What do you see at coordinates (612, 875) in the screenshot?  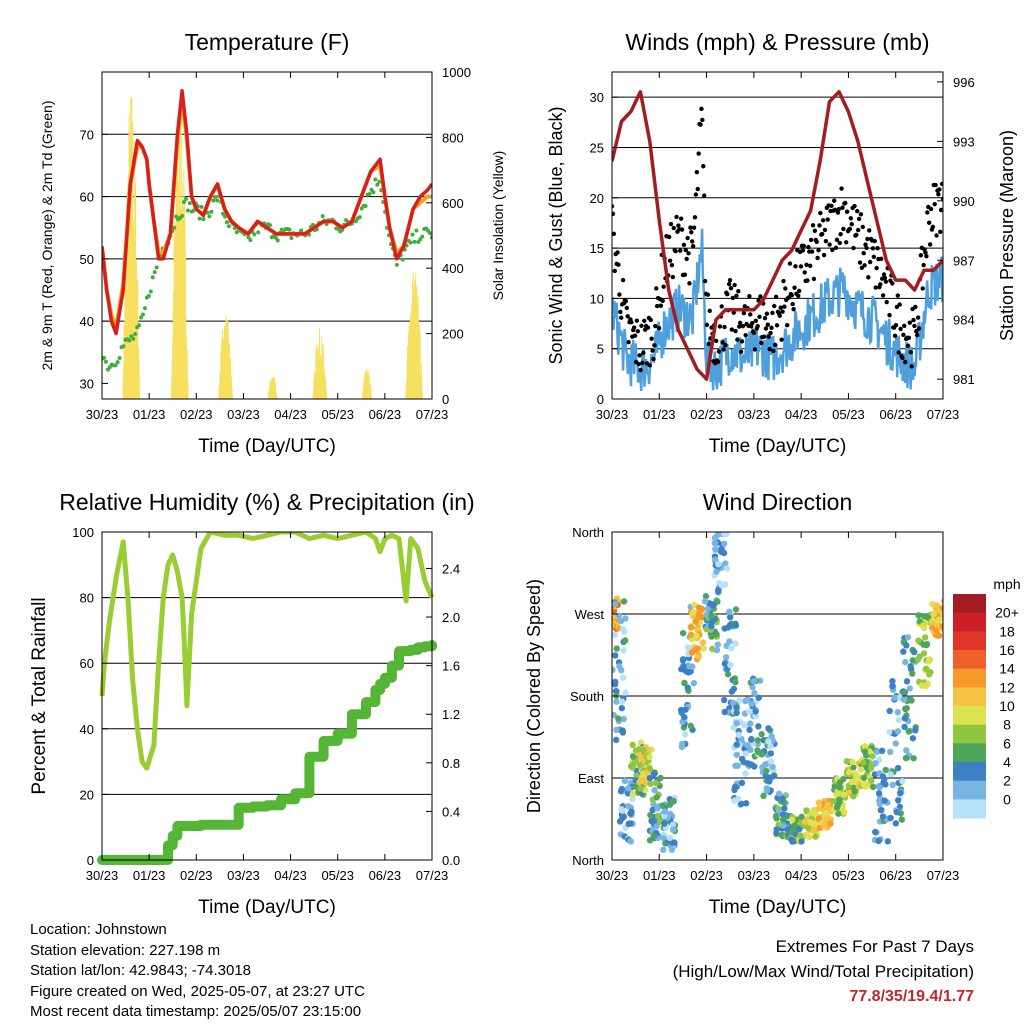 I see `x-tick-label: 30/23` at bounding box center [612, 875].